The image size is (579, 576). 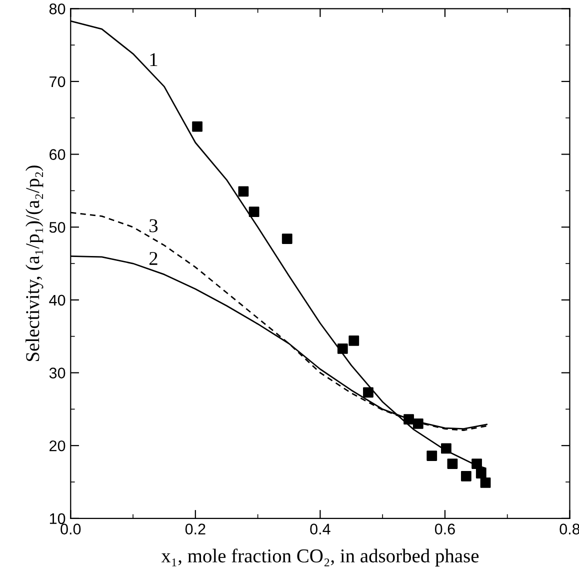 What do you see at coordinates (154, 59) in the screenshot?
I see `series-label: 1` at bounding box center [154, 59].